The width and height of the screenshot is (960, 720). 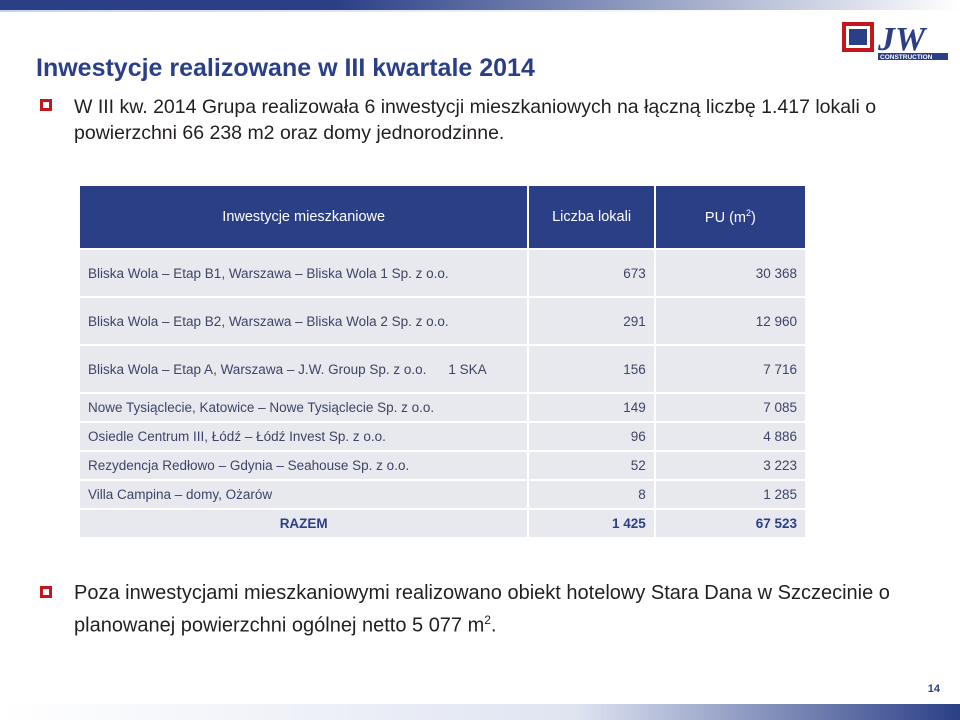 I want to click on usable-area: 7 085, so click(x=730, y=406).